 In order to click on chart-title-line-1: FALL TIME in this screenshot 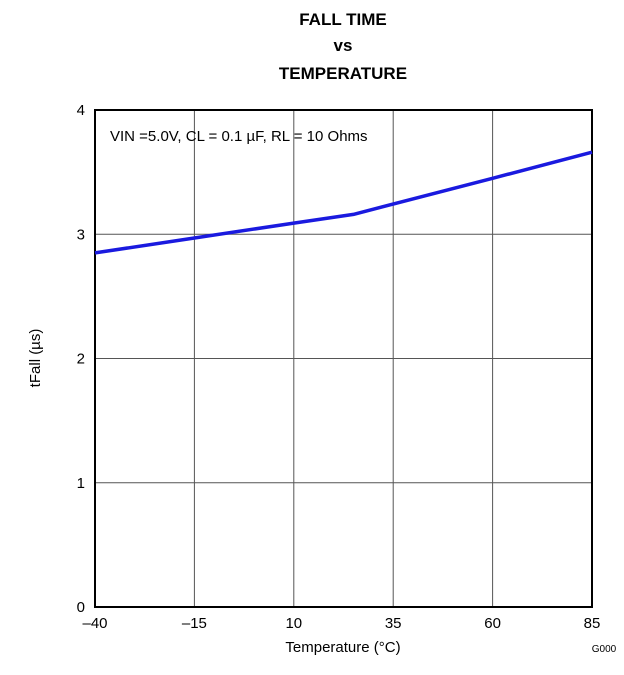, I will do `click(343, 19)`.